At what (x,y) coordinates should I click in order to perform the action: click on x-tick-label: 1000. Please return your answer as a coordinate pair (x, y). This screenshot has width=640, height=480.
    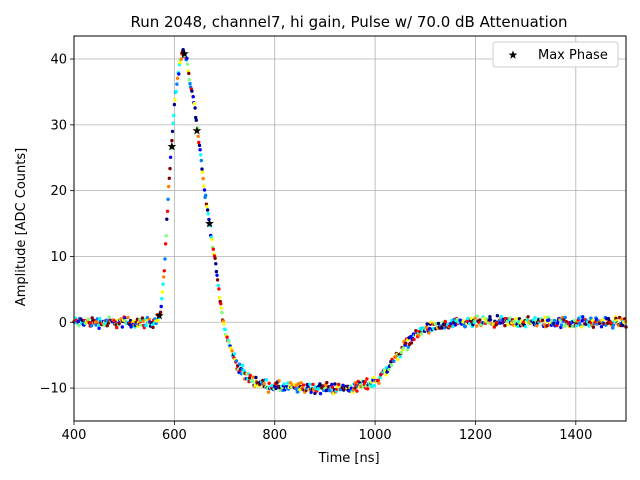
    Looking at the image, I should click on (375, 435).